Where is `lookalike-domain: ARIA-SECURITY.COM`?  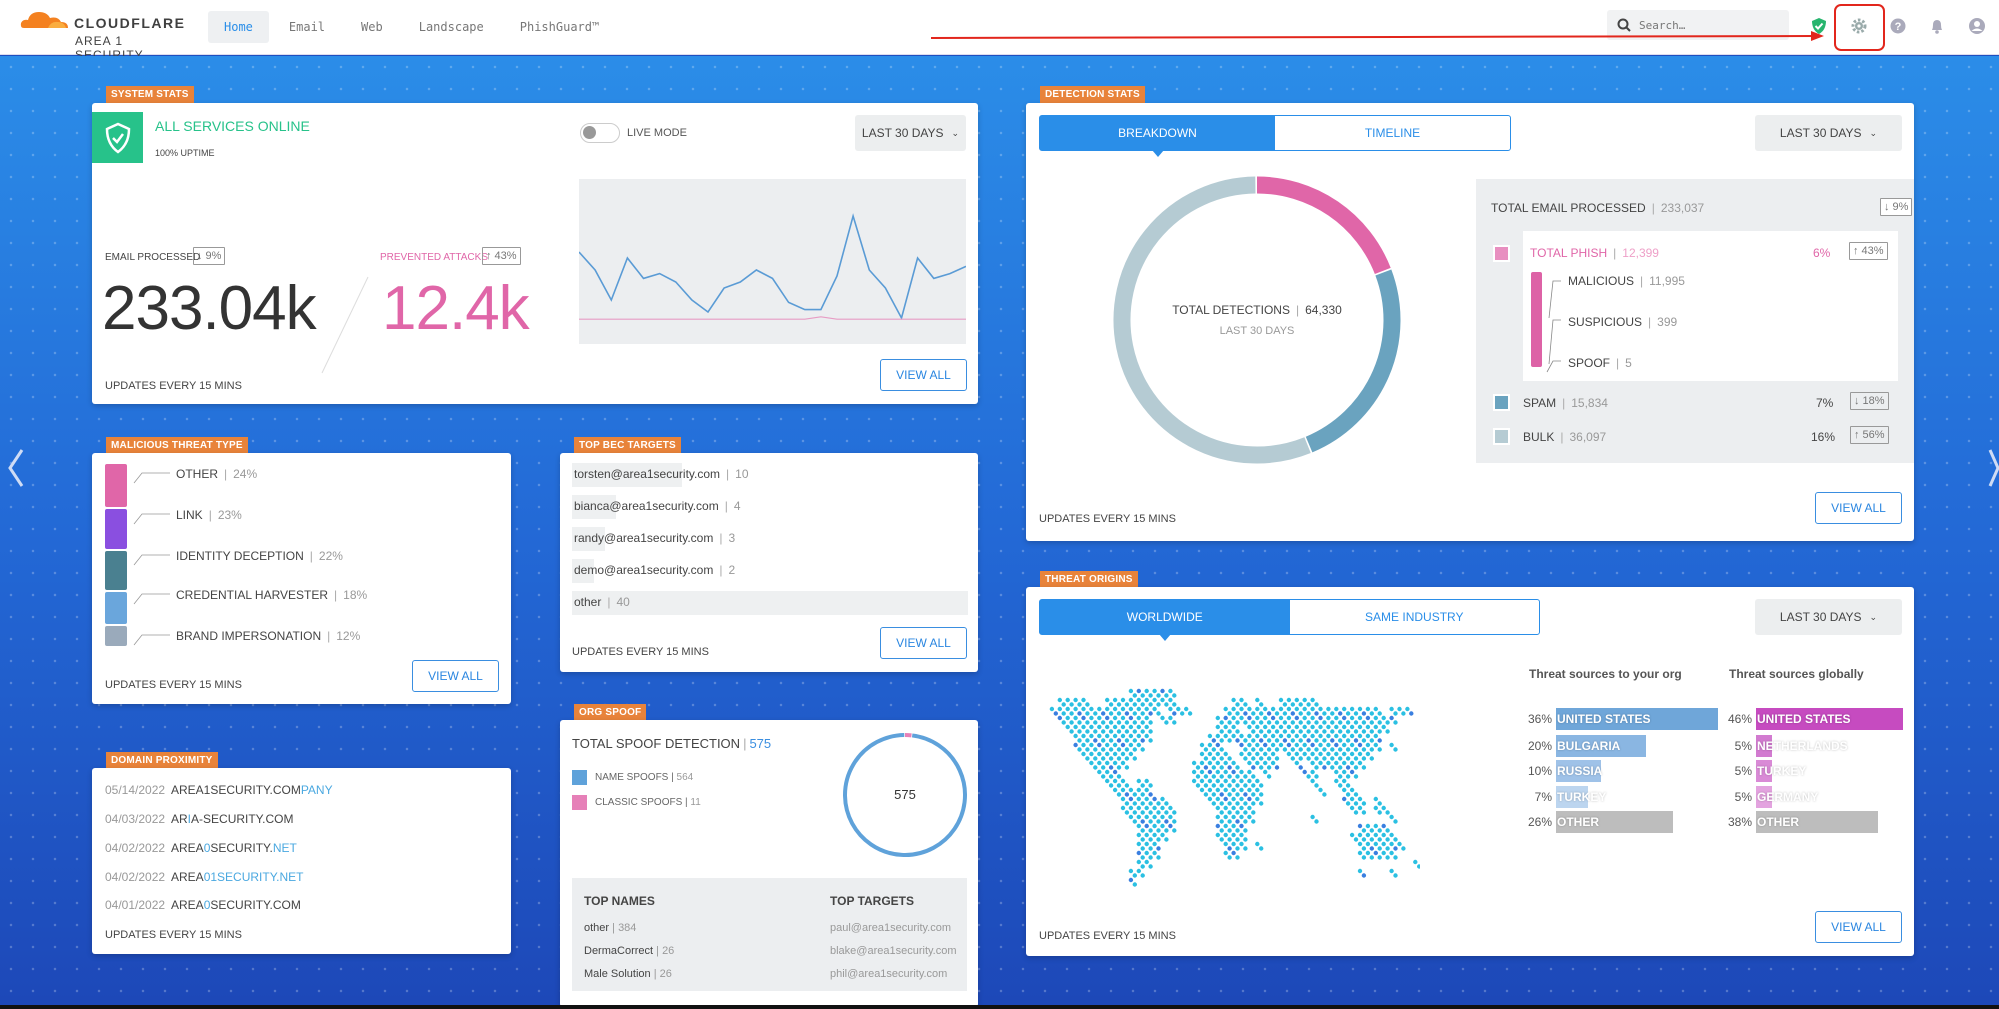 lookalike-domain: ARIA-SECURITY.COM is located at coordinates (232, 819).